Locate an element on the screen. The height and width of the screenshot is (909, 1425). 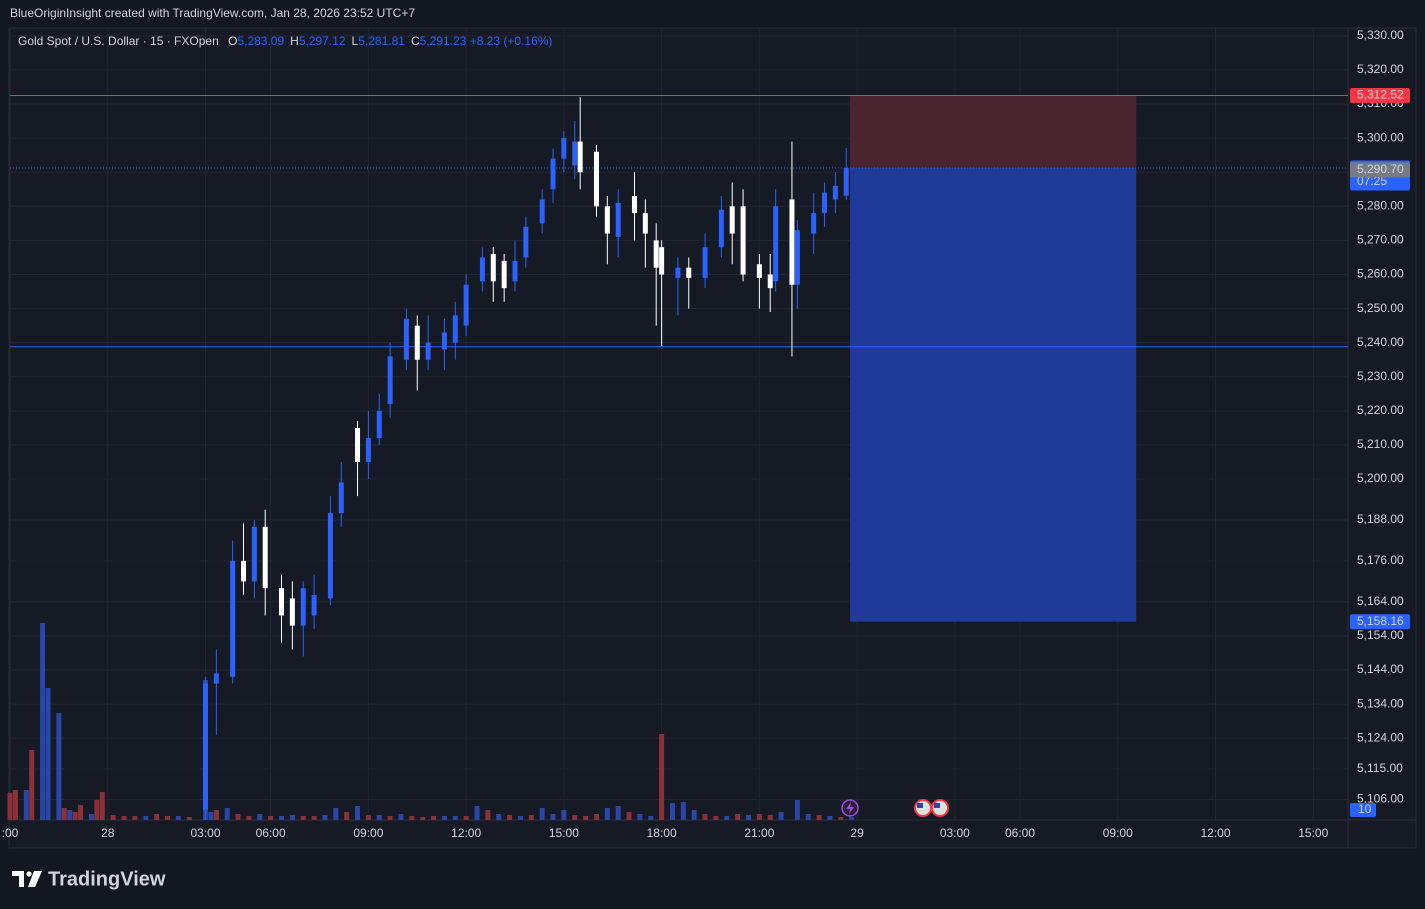
y-tick-label: 5,188.00 is located at coordinates (1380, 519).